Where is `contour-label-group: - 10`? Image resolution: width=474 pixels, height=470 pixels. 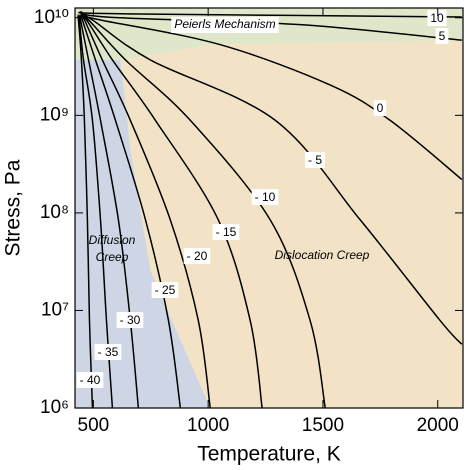
contour-label-group: - 10 is located at coordinates (265, 197).